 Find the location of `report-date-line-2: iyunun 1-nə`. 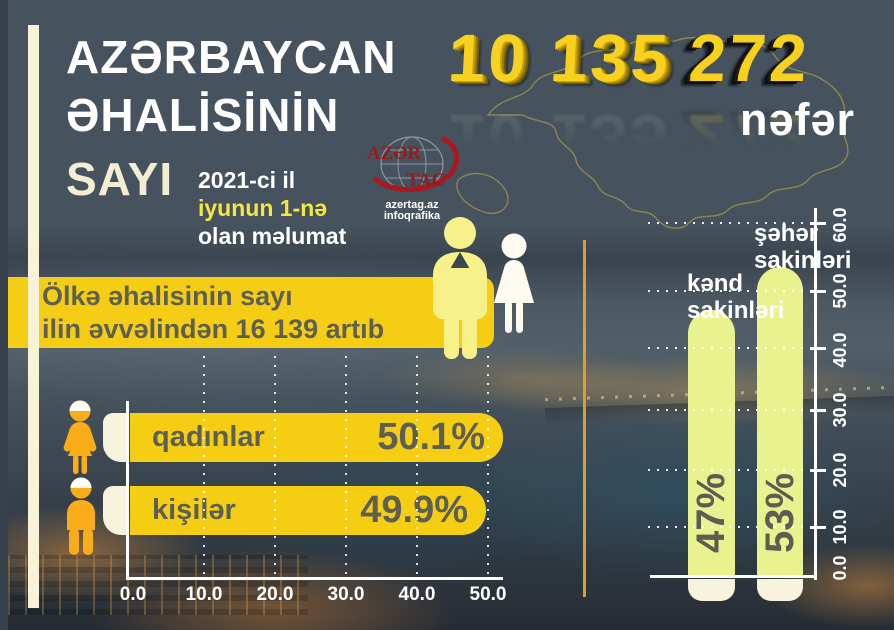

report-date-line-2: iyunun 1-nə is located at coordinates (263, 208).